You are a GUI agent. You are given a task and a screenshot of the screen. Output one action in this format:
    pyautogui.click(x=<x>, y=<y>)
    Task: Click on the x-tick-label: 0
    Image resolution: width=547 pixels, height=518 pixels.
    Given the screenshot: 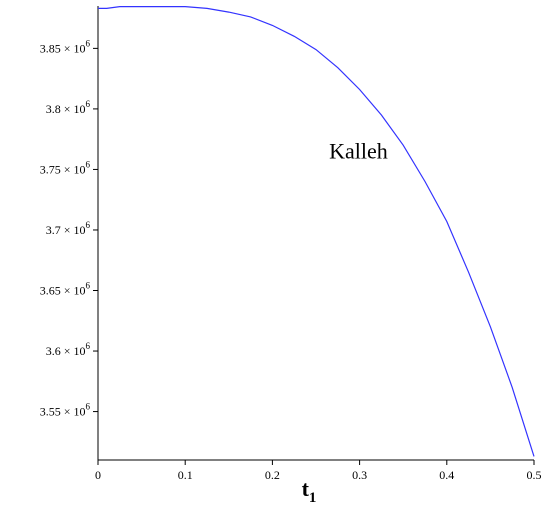 What is the action you would take?
    pyautogui.click(x=98, y=475)
    